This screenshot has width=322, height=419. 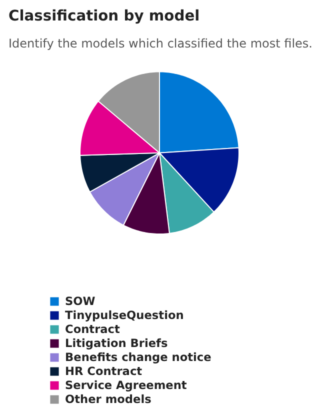 What do you see at coordinates (160, 43) in the screenshot?
I see `chart-subtitle: Identify the models which classified the most files.` at bounding box center [160, 43].